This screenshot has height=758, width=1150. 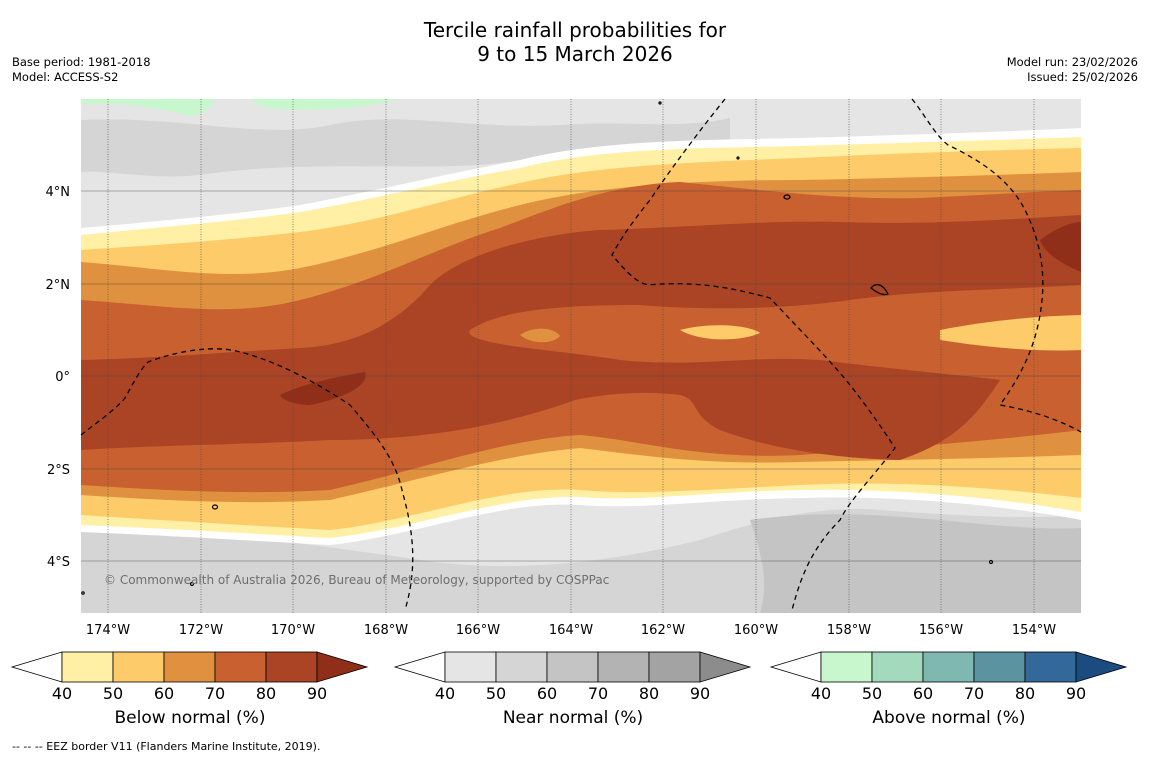 I want to click on above-colorbar-max-arrow, so click(x=1101, y=667).